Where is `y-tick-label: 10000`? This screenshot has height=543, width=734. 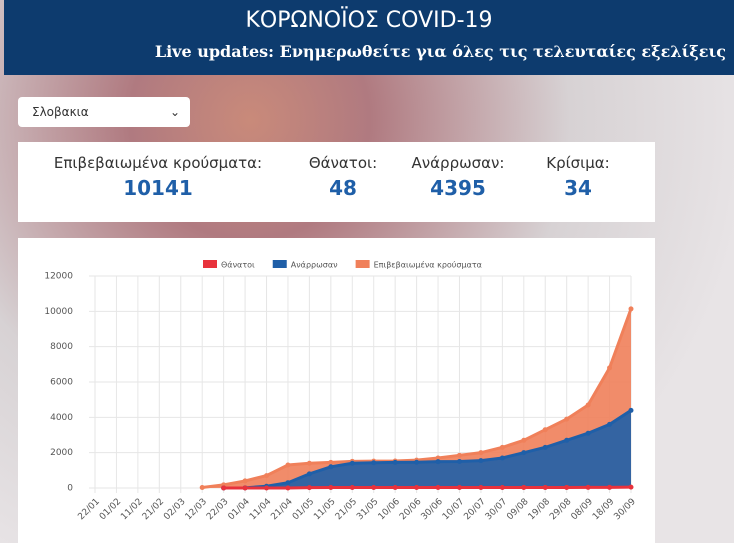 y-tick-label: 10000 is located at coordinates (58, 312).